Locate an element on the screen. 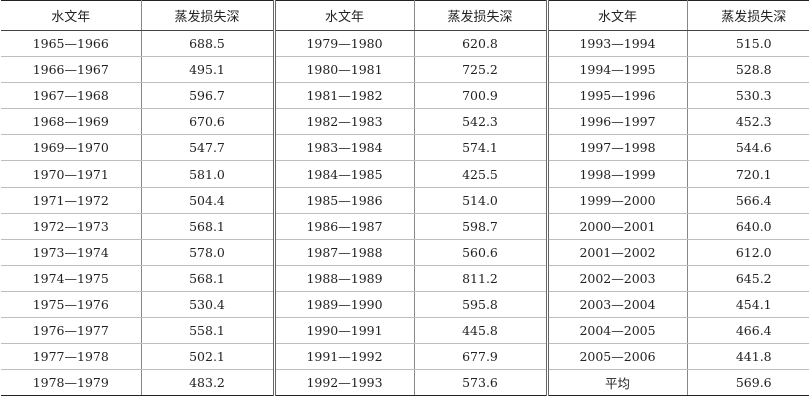  evap-cell-2: 700.9 is located at coordinates (481, 96).